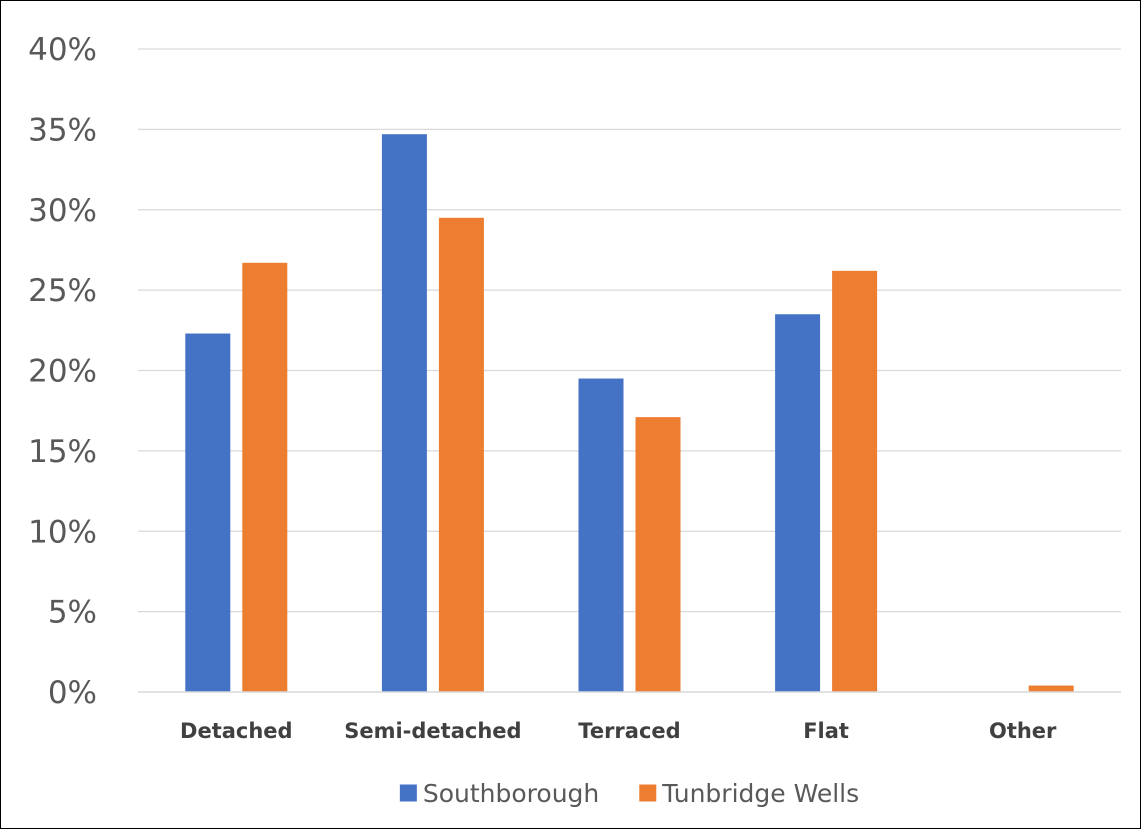 The height and width of the screenshot is (829, 1141). I want to click on y-tick-label: 25%, so click(62, 291).